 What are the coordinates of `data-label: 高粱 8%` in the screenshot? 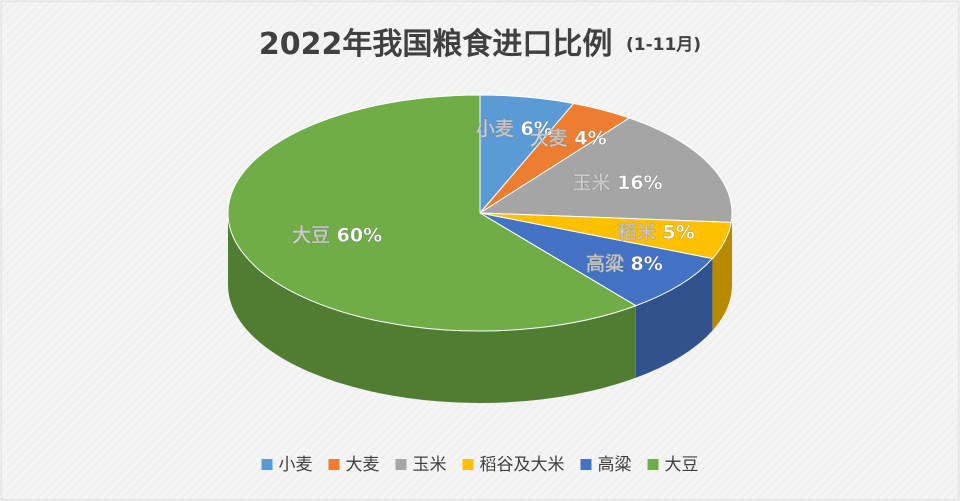 It's located at (624, 263).